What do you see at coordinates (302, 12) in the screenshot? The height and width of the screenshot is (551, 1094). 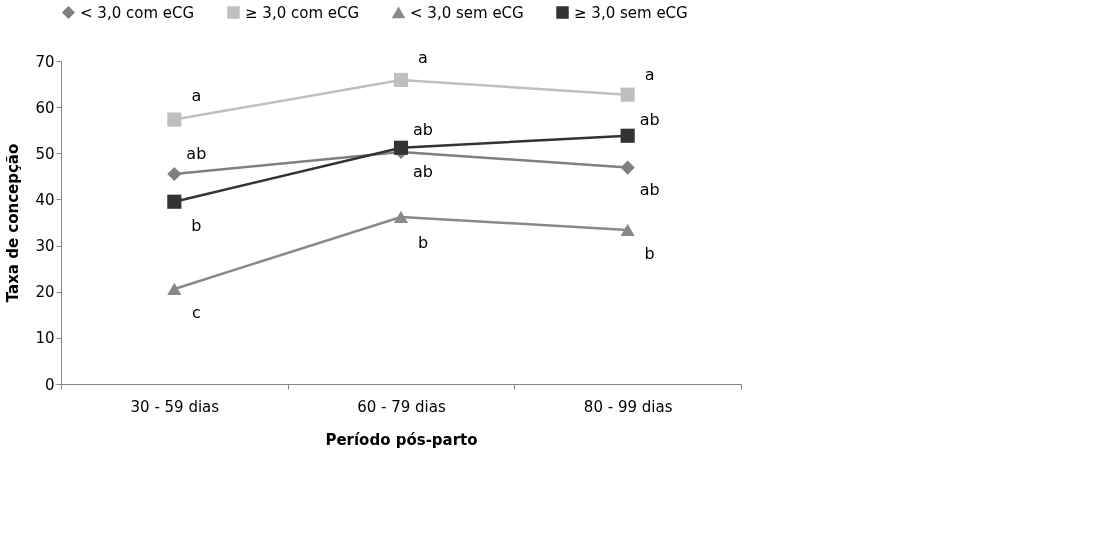 I see `legend-label: ≥ 3,0 com eCG` at bounding box center [302, 12].